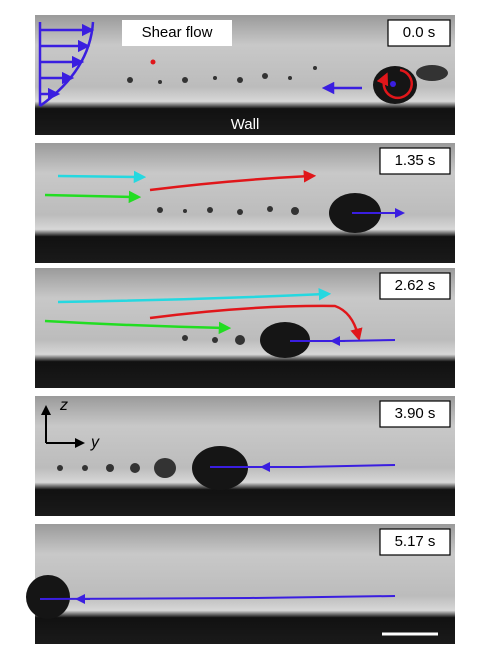 The width and height of the screenshot is (491, 656). What do you see at coordinates (415, 285) in the screenshot?
I see `time-label: 2.62 s` at bounding box center [415, 285].